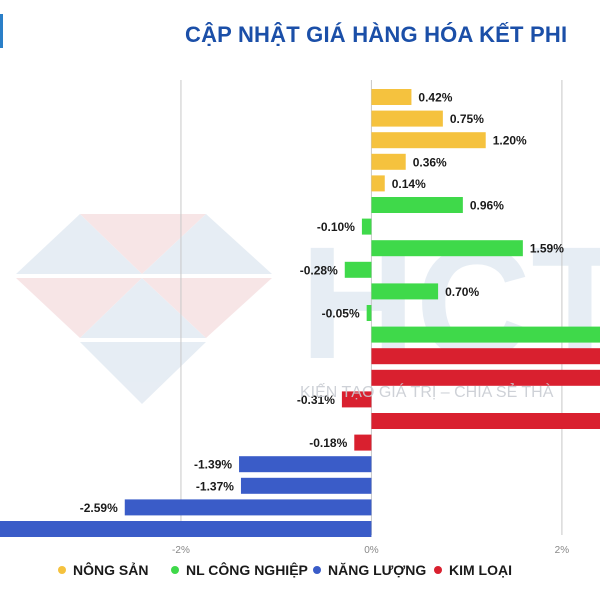 The width and height of the screenshot is (600, 600). Describe the element at coordinates (450, 302) in the screenshot. I see `watermark-letters: HCT` at that location.